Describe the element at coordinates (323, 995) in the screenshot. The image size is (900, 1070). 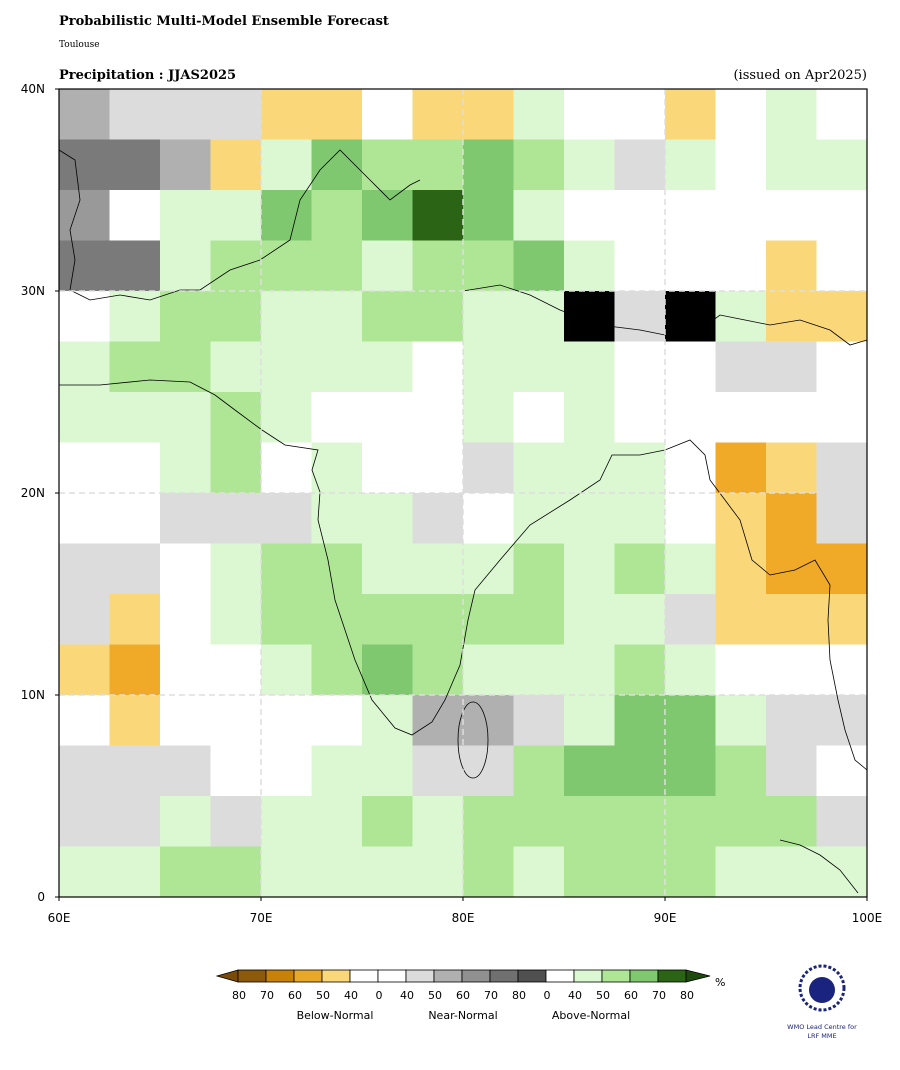
I see `legend-label: 50` at that location.